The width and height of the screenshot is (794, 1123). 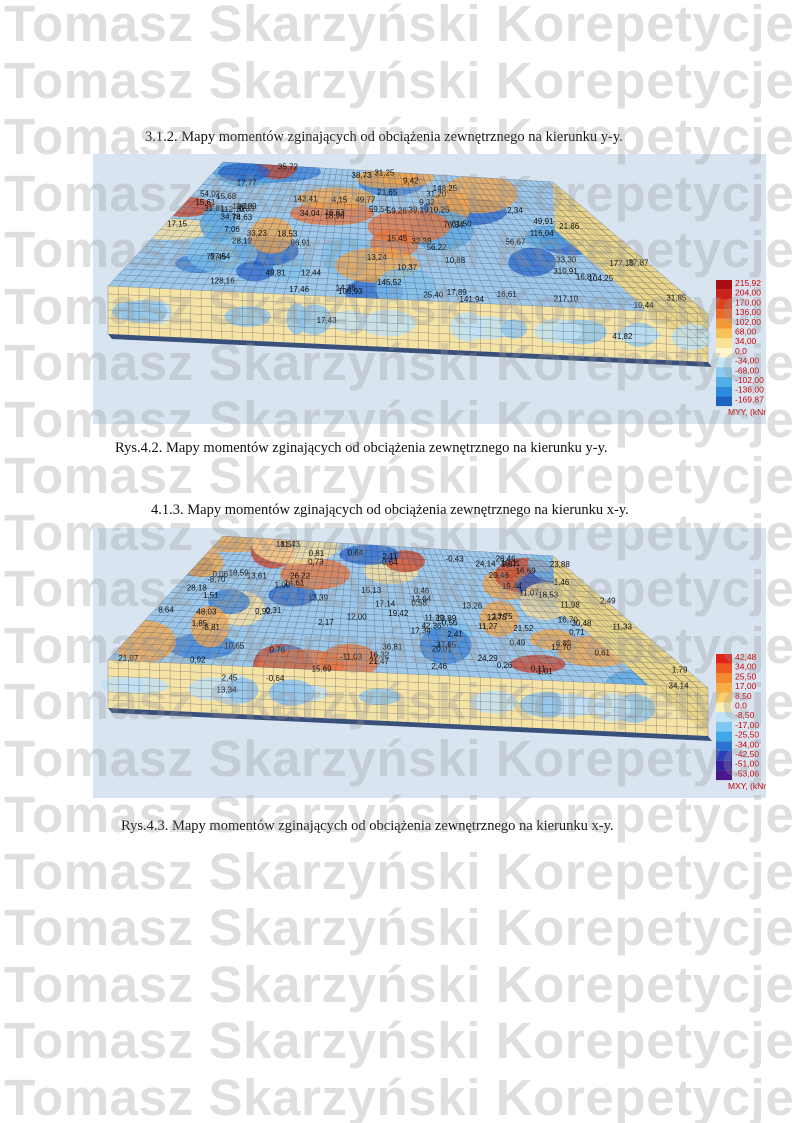 I want to click on moment-value-label: 15,69, so click(x=322, y=668).